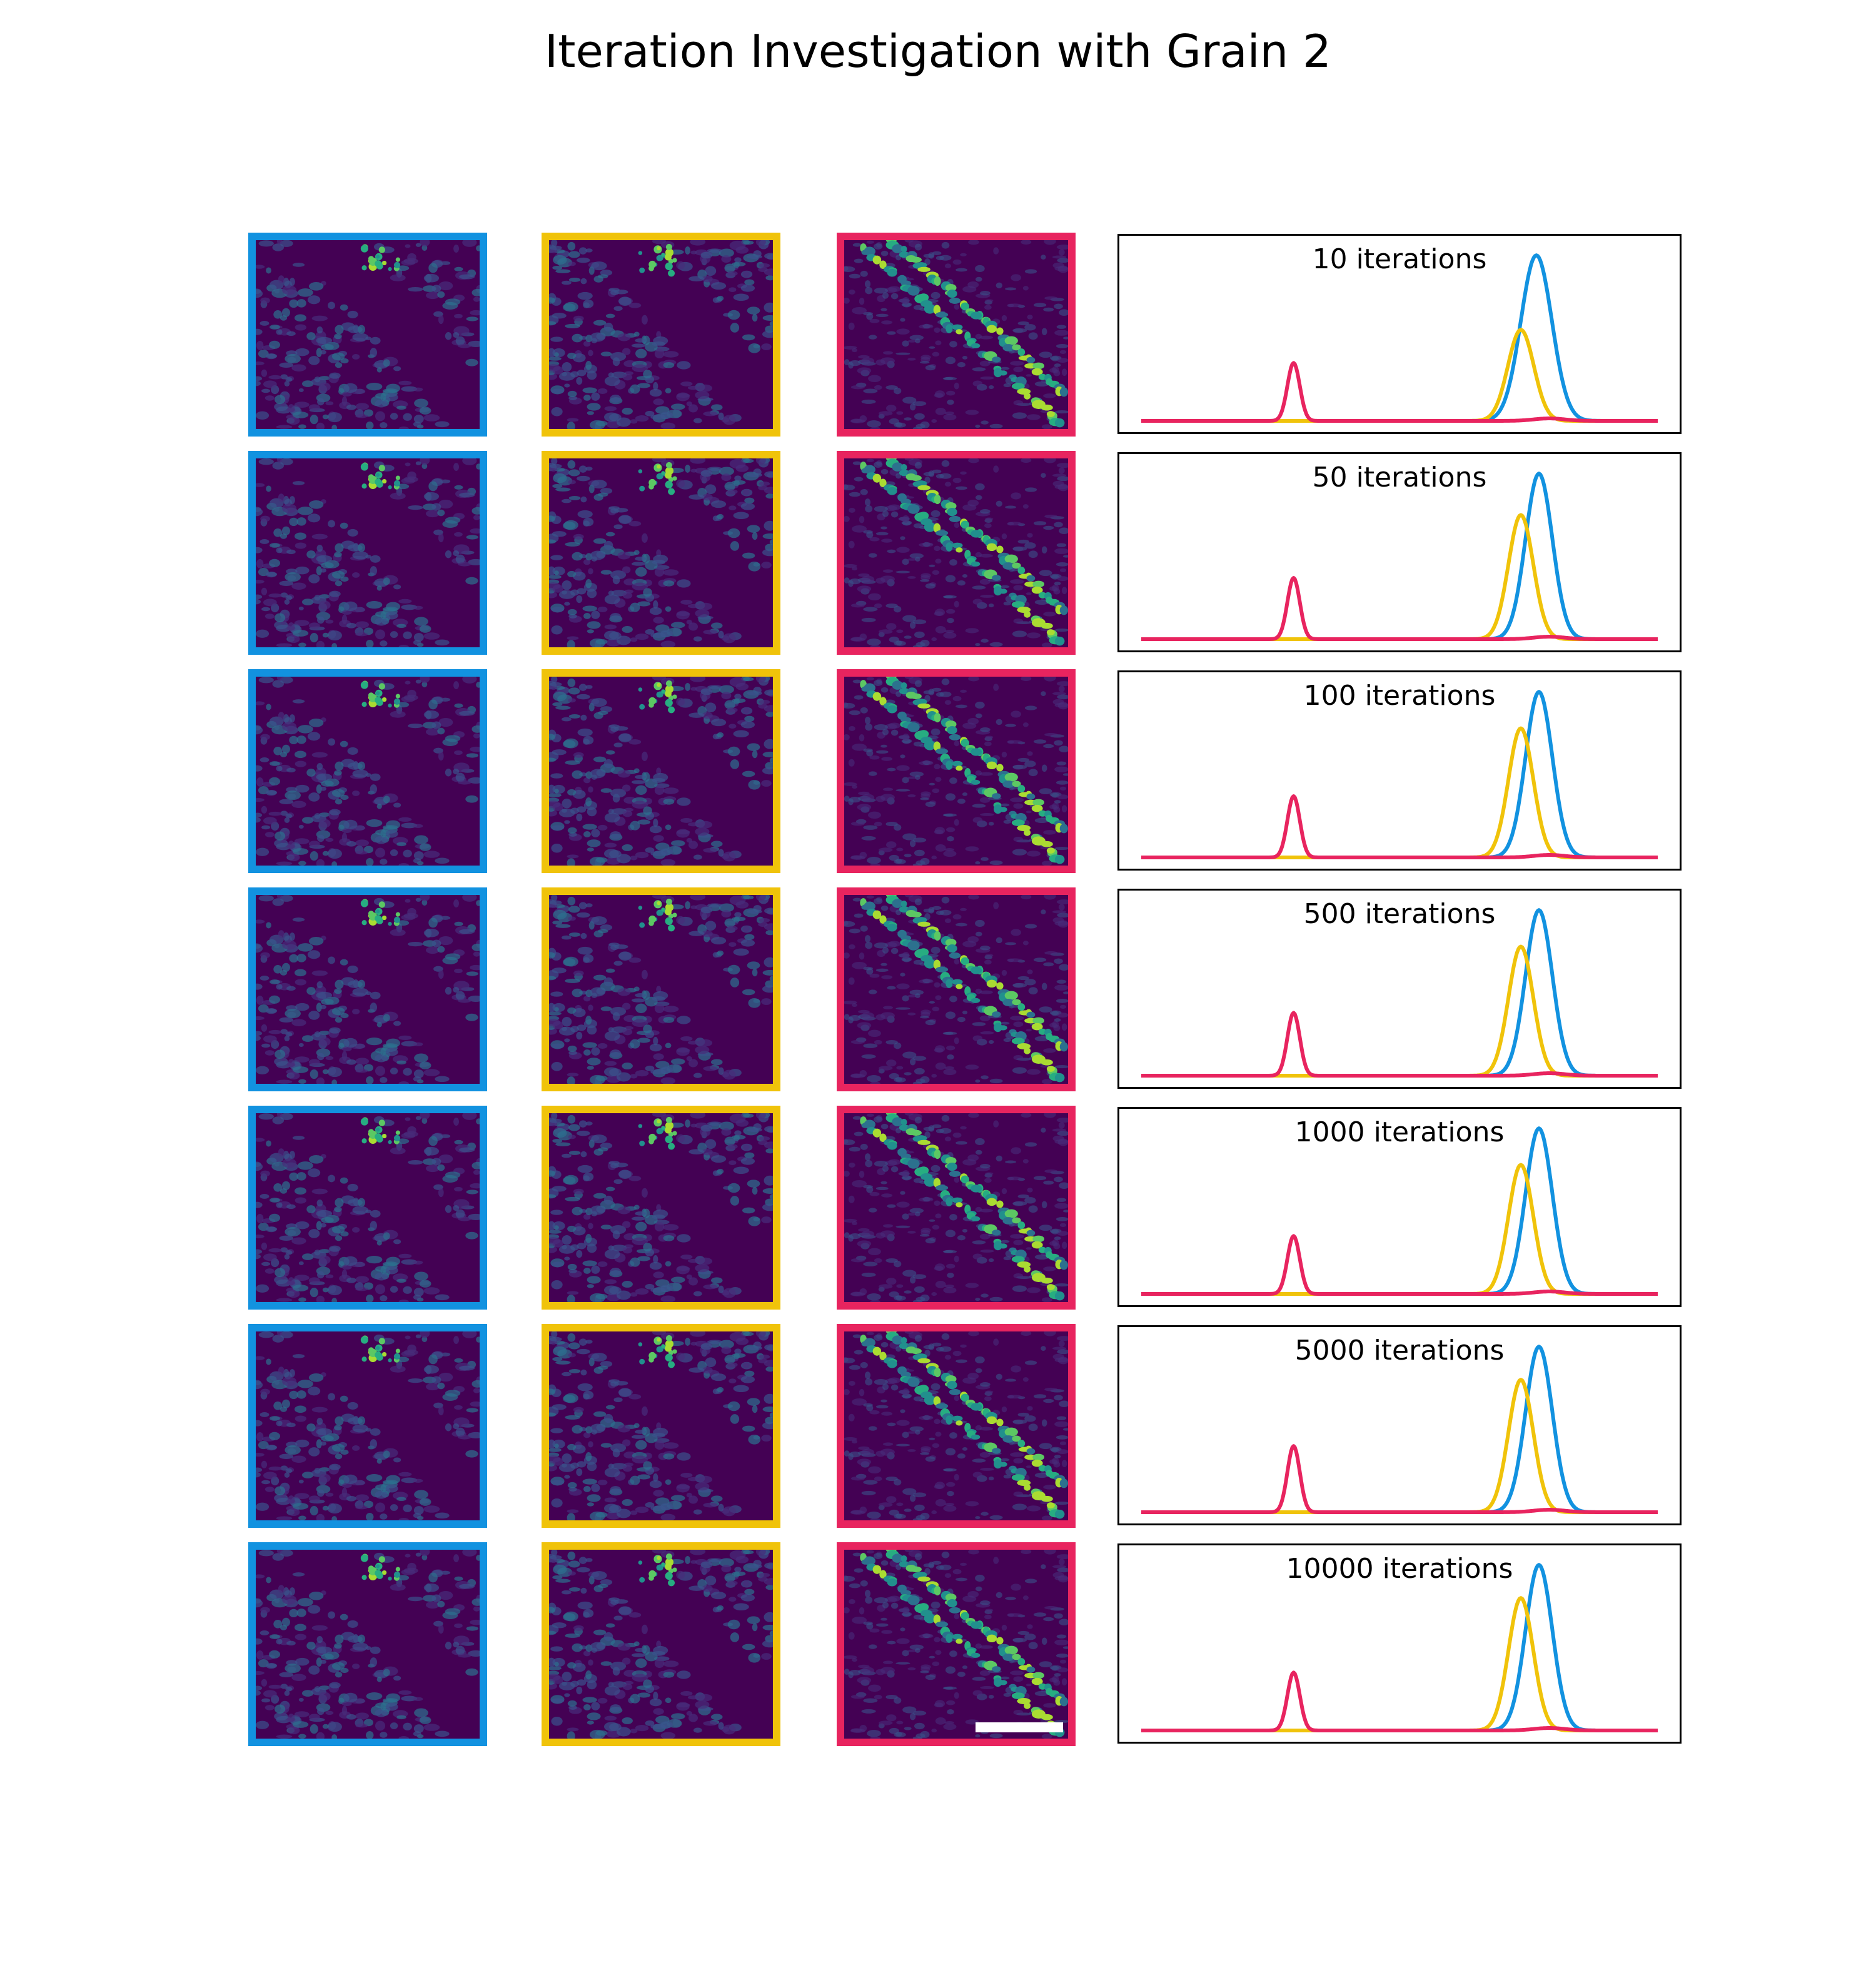 Image resolution: width=1876 pixels, height=1970 pixels. I want to click on spectrum-panel: 50 iterations, so click(1399, 552).